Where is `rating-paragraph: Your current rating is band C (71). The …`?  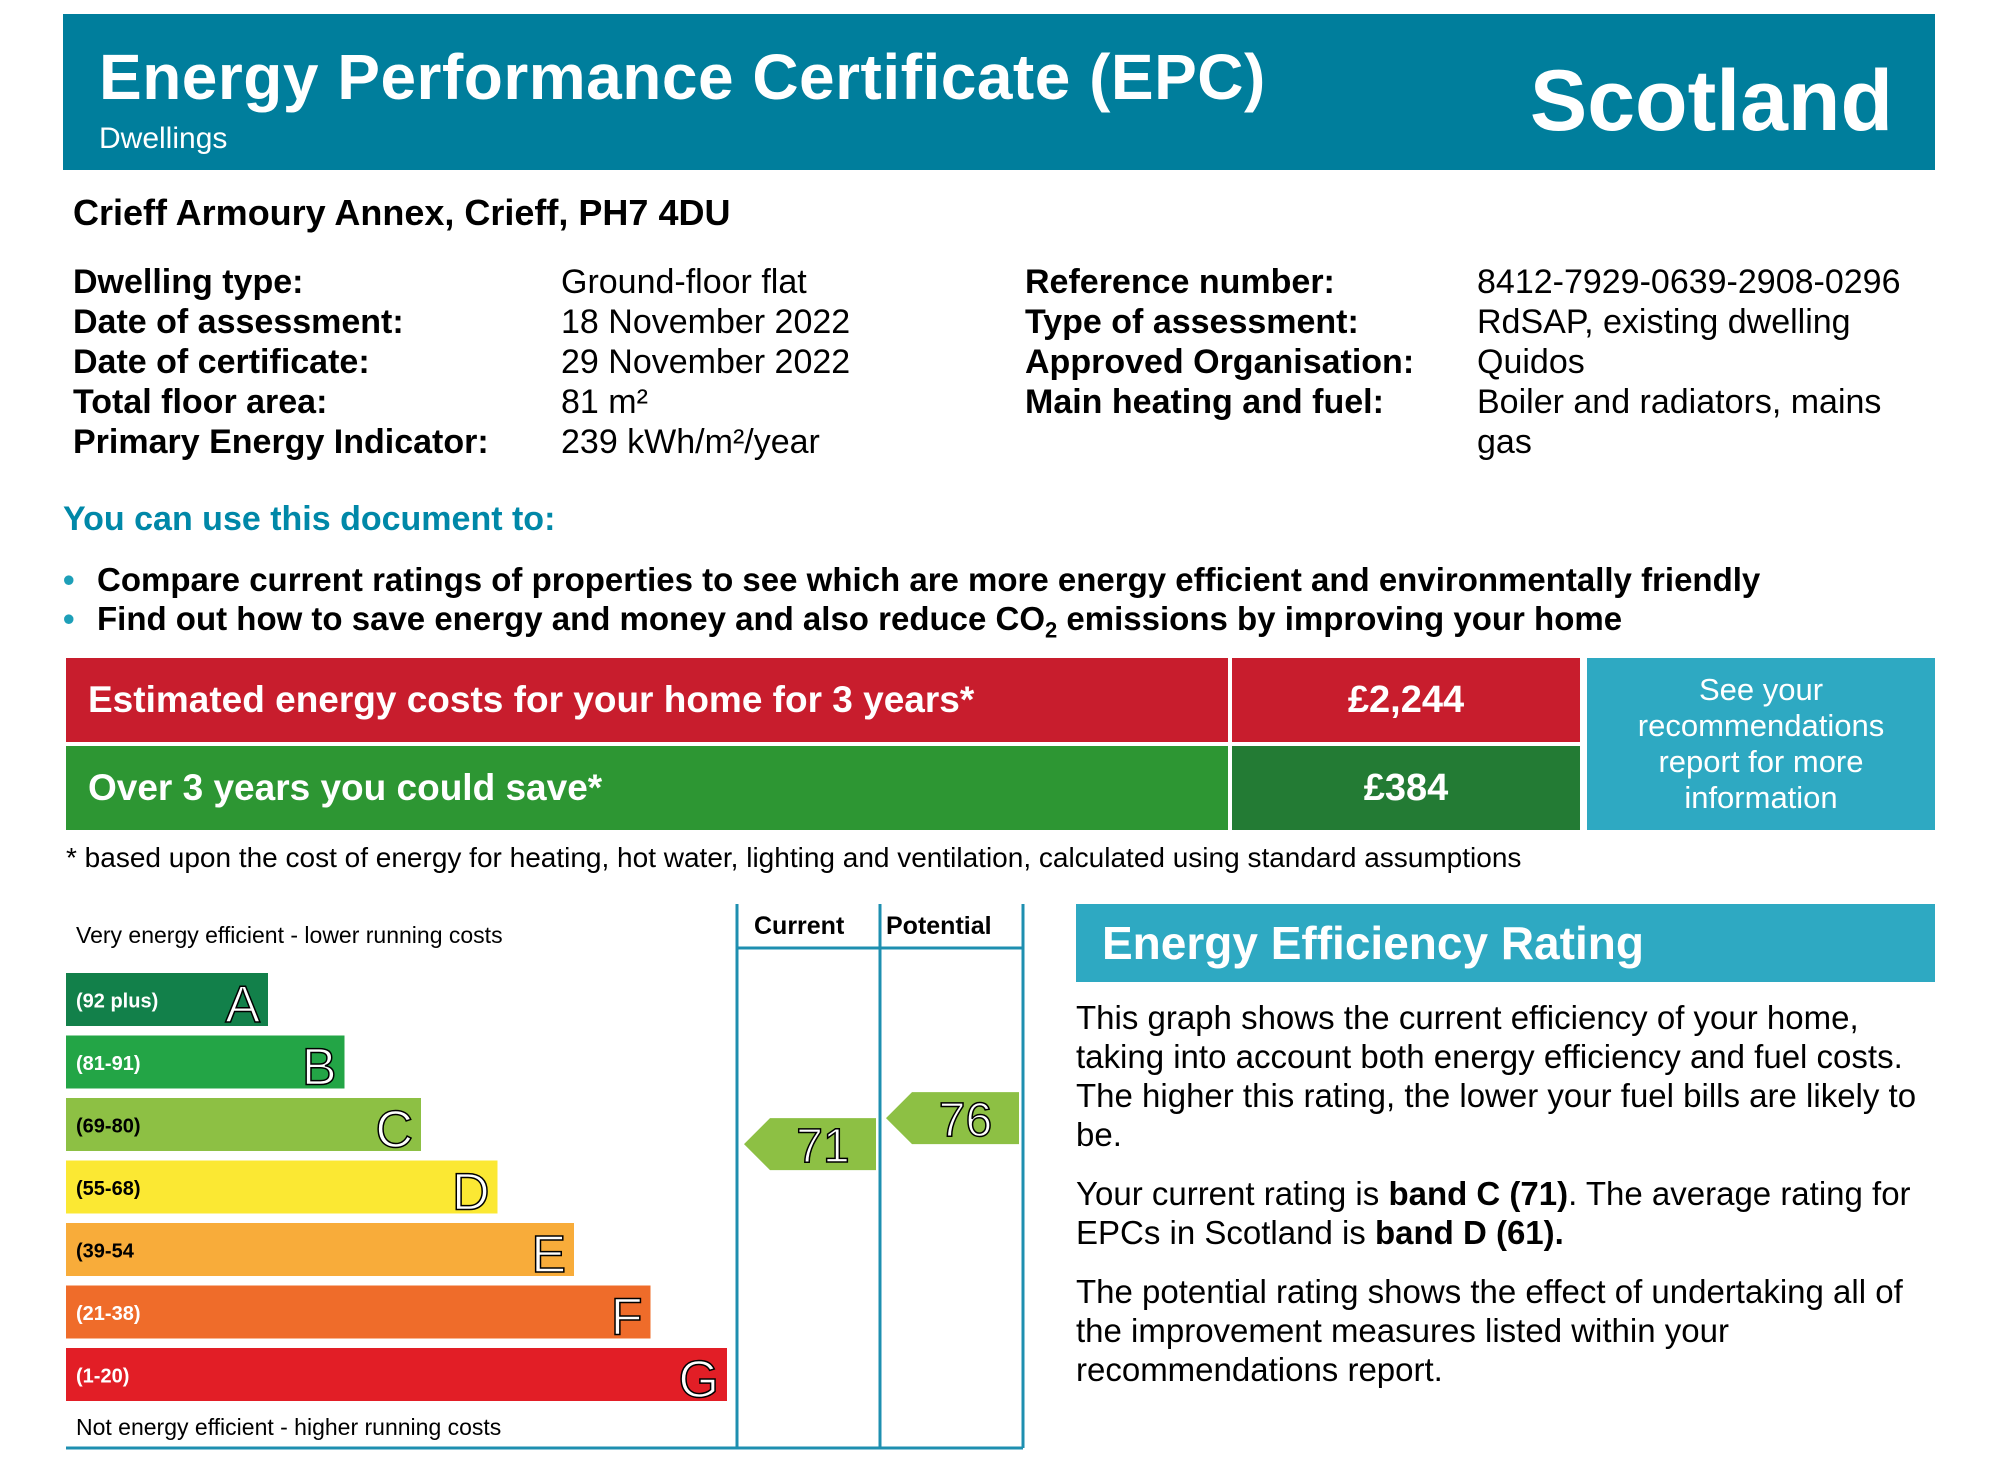 rating-paragraph: Your current rating is band C (71). The … is located at coordinates (1506, 1213).